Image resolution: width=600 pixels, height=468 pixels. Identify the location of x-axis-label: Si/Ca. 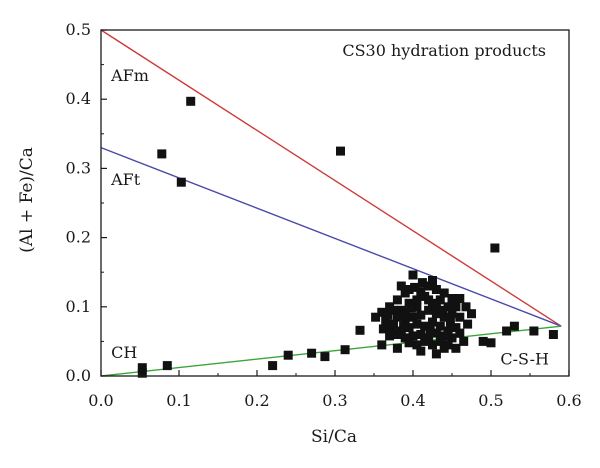
(334, 437).